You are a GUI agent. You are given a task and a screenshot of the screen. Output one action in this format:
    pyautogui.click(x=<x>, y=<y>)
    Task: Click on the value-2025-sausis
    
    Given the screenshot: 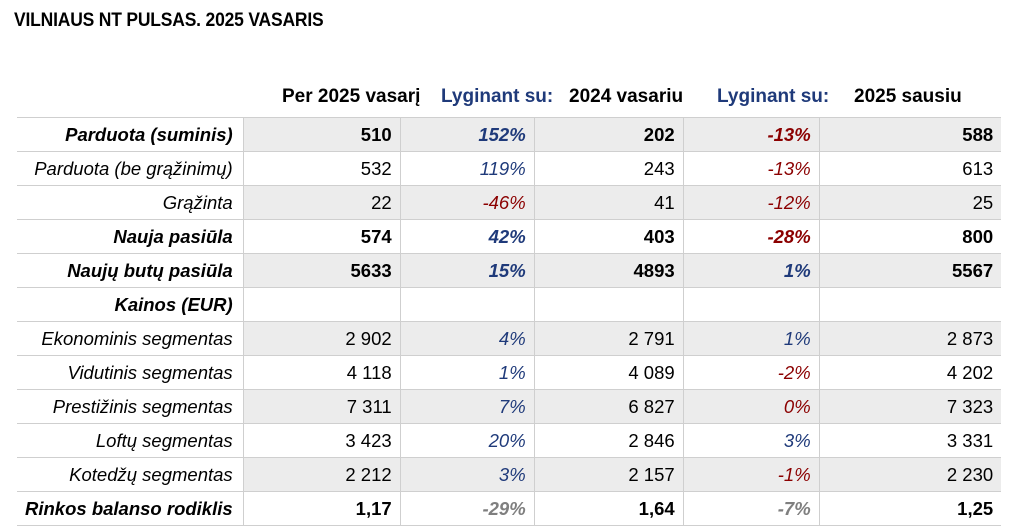 What is the action you would take?
    pyautogui.click(x=910, y=304)
    